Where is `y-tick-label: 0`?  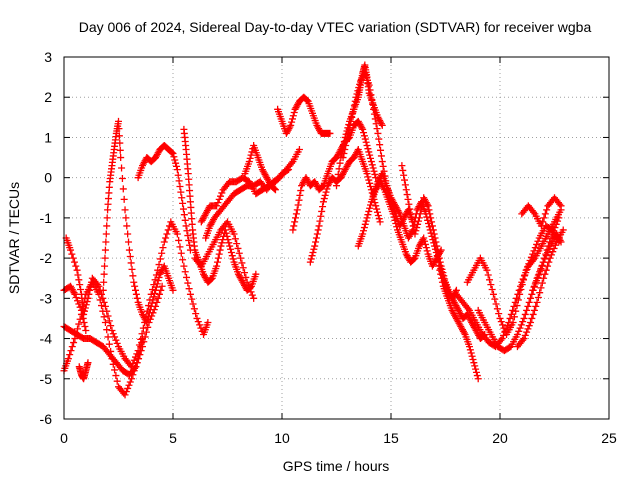
y-tick-label: 0 is located at coordinates (48, 178).